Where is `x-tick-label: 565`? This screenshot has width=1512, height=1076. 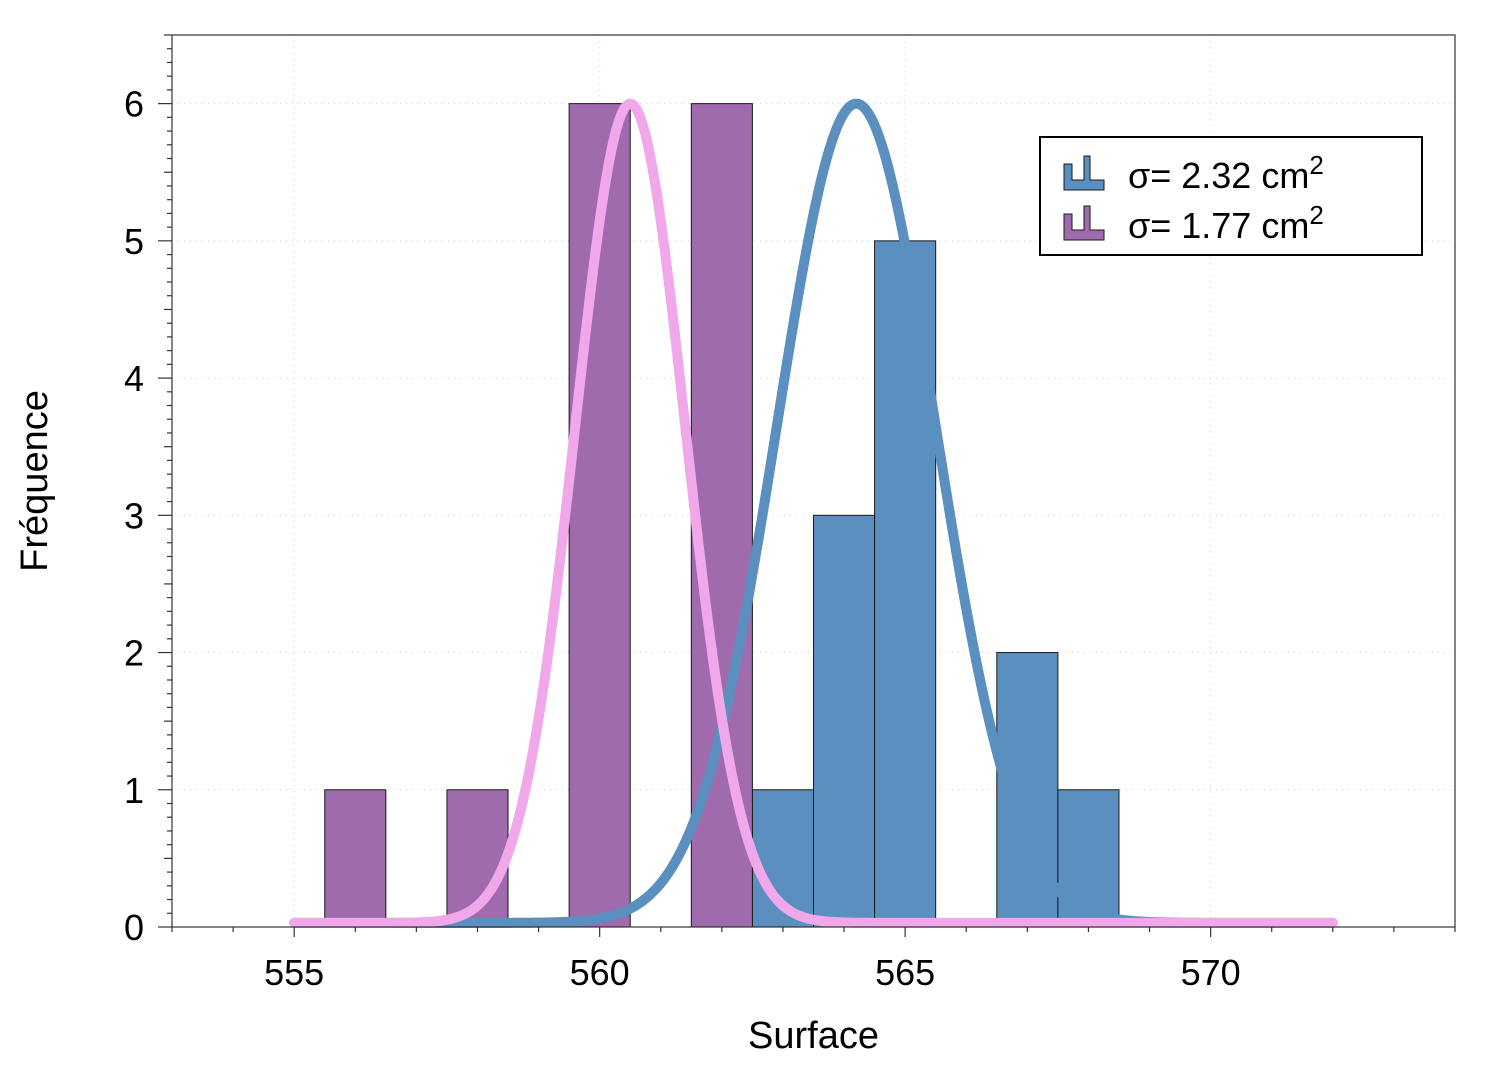 x-tick-label: 565 is located at coordinates (905, 972).